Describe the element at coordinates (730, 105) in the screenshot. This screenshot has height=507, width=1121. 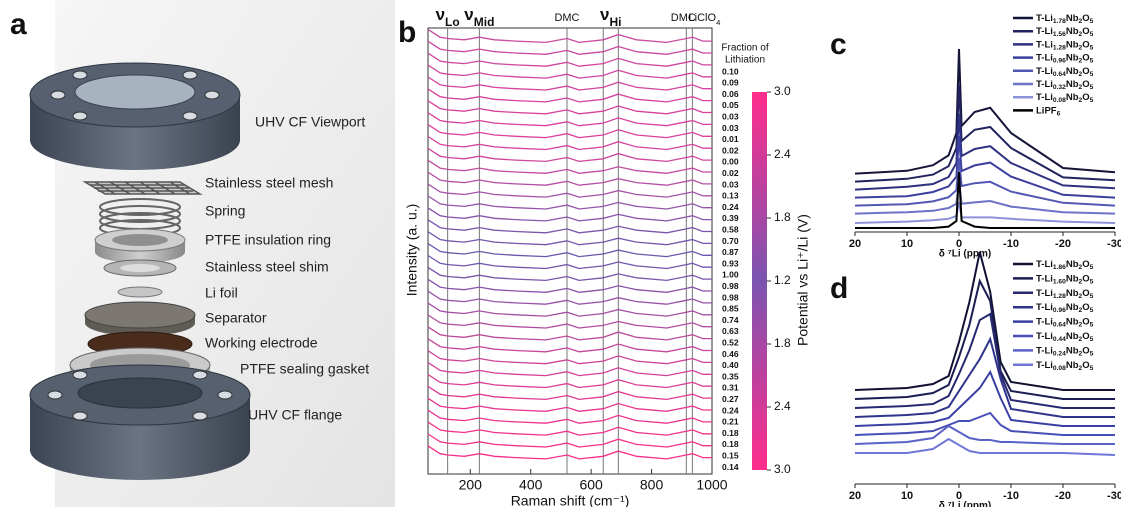
I see `fraction-label: 0.05` at that location.